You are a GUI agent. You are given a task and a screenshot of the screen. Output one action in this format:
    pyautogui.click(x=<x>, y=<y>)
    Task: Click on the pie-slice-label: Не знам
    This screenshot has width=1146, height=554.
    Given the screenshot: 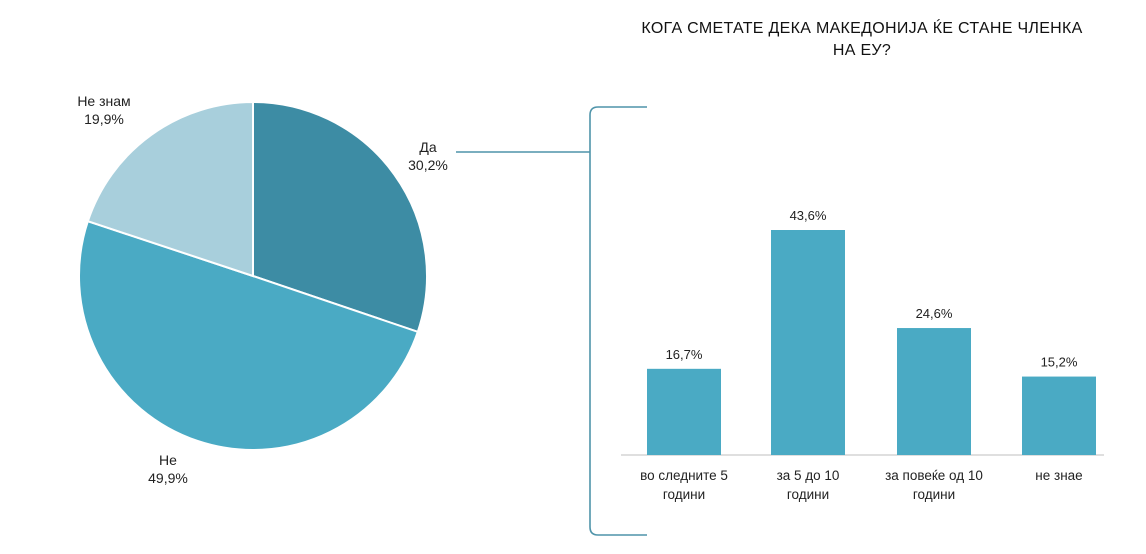 What is the action you would take?
    pyautogui.click(x=103, y=101)
    